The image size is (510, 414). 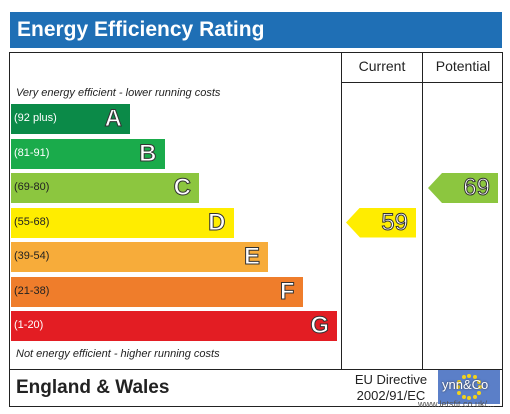 I want to click on potential-rating-value: 69, so click(x=477, y=188).